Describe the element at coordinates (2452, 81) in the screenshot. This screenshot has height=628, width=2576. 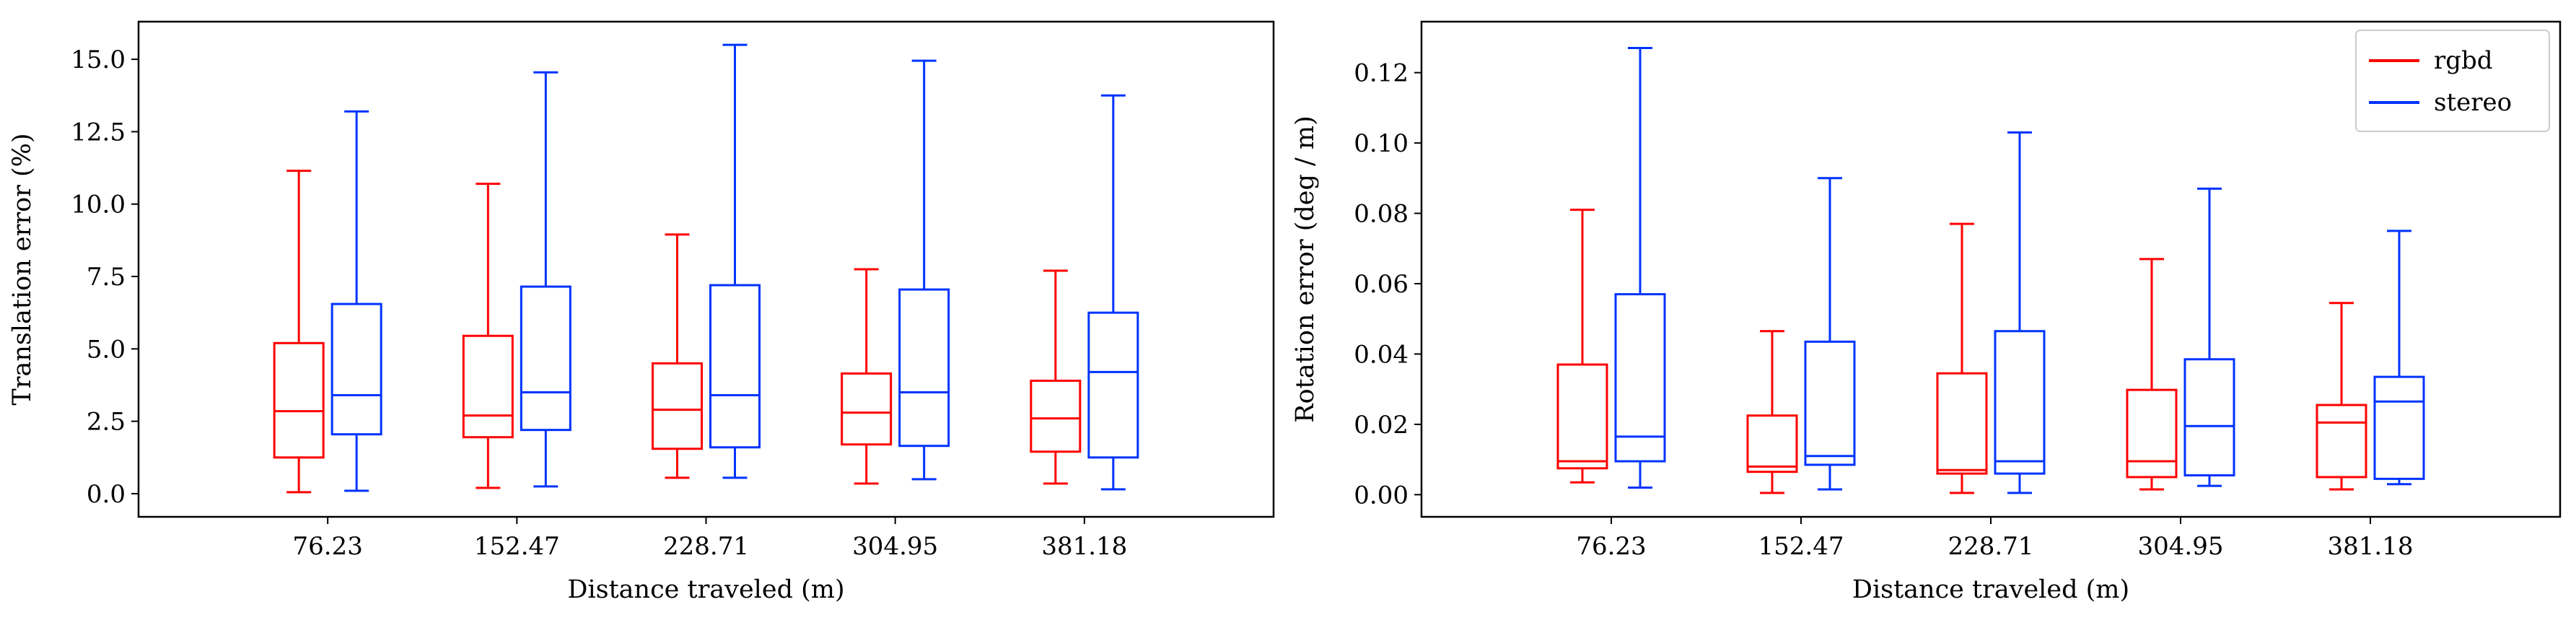
I see `legend-box` at that location.